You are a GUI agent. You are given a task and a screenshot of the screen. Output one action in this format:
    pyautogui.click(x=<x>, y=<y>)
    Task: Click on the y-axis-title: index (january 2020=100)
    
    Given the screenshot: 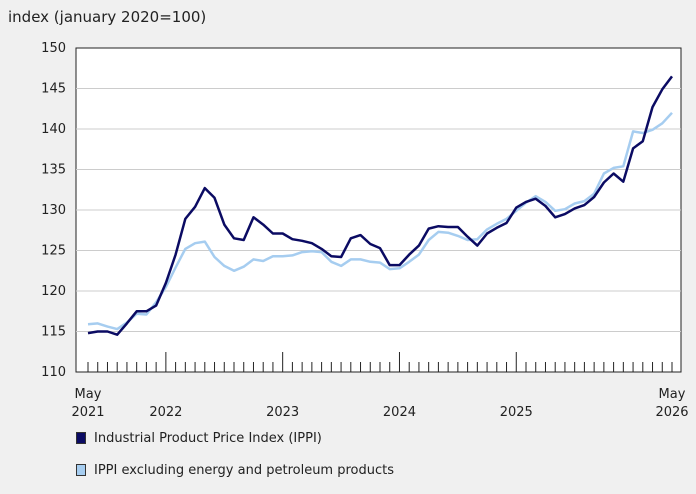 What is the action you would take?
    pyautogui.click(x=107, y=17)
    